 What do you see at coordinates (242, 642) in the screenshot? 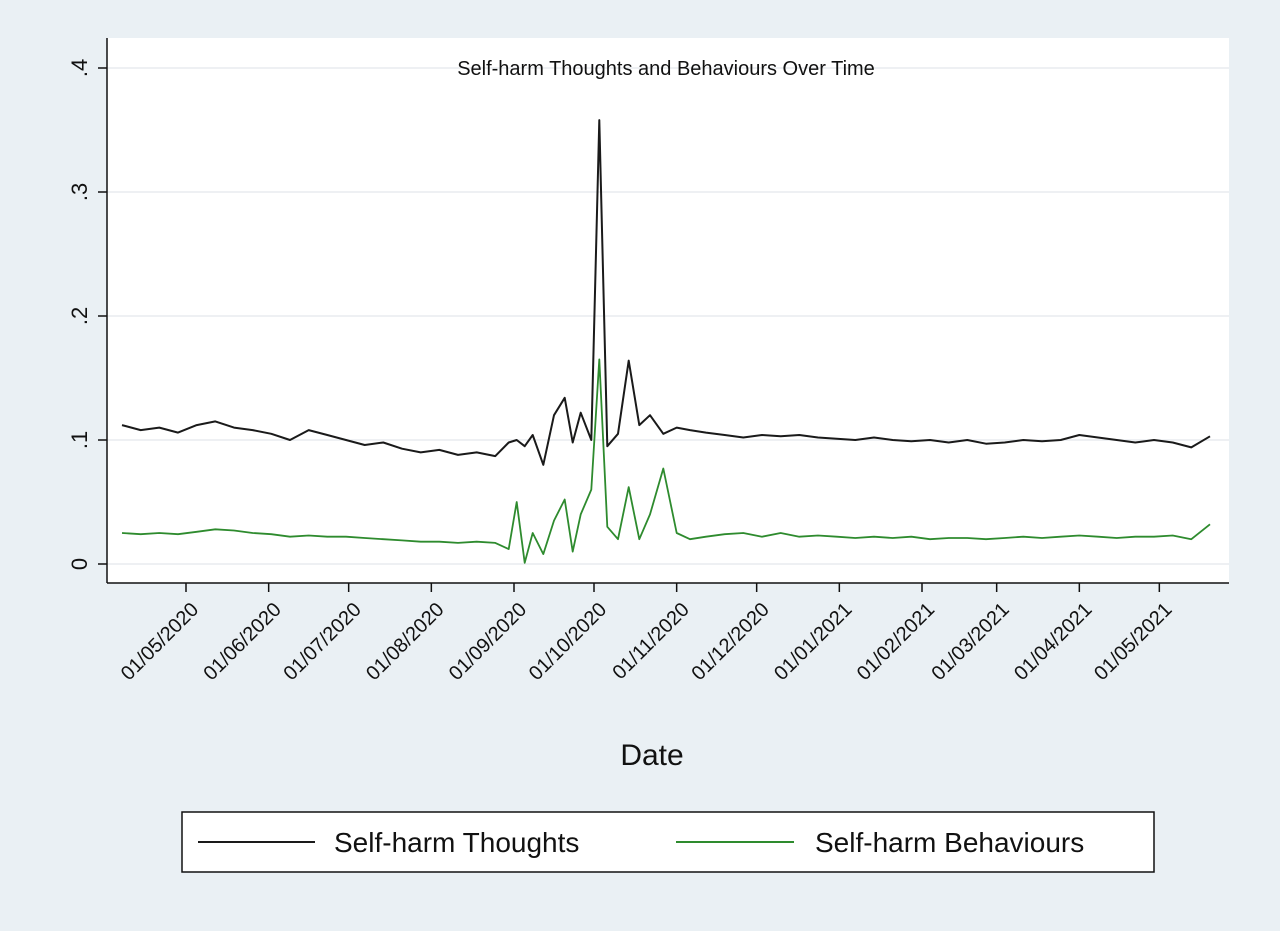
I see `x-tick-label: 01/06/2020` at bounding box center [242, 642].